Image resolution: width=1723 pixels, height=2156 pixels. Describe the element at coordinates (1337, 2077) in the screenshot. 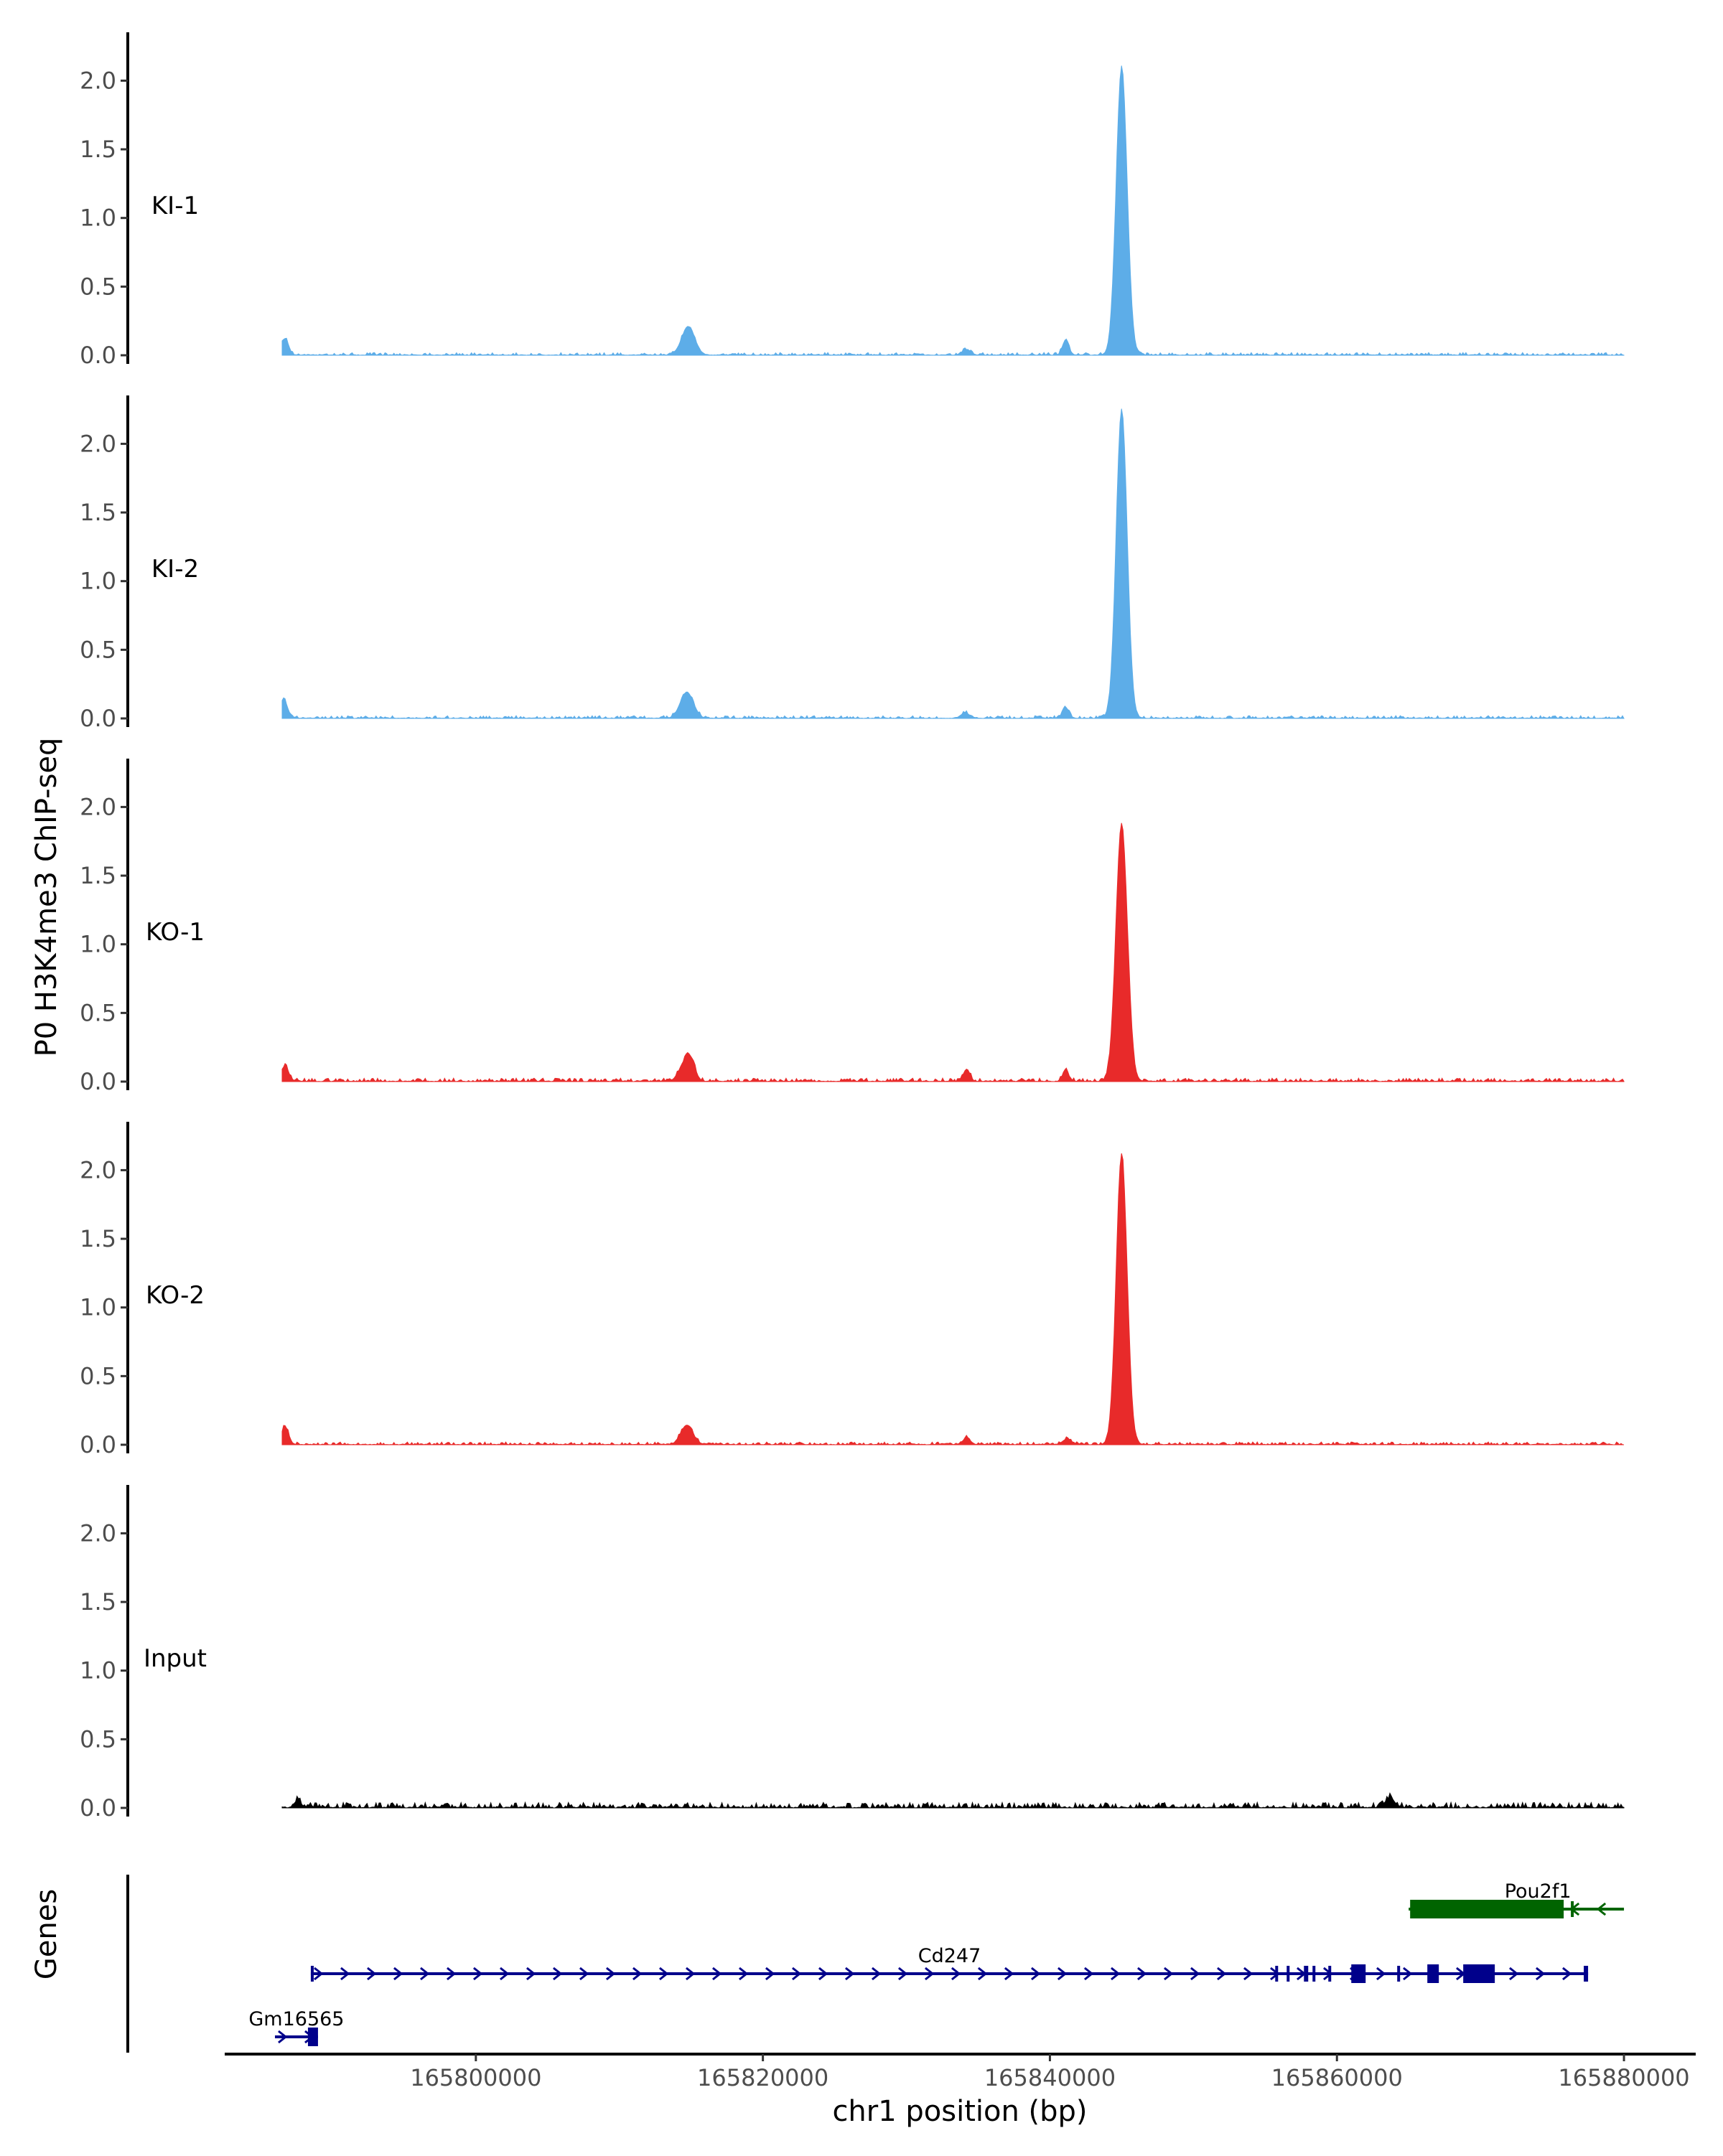

I see `x-tick-label: 165860000` at that location.